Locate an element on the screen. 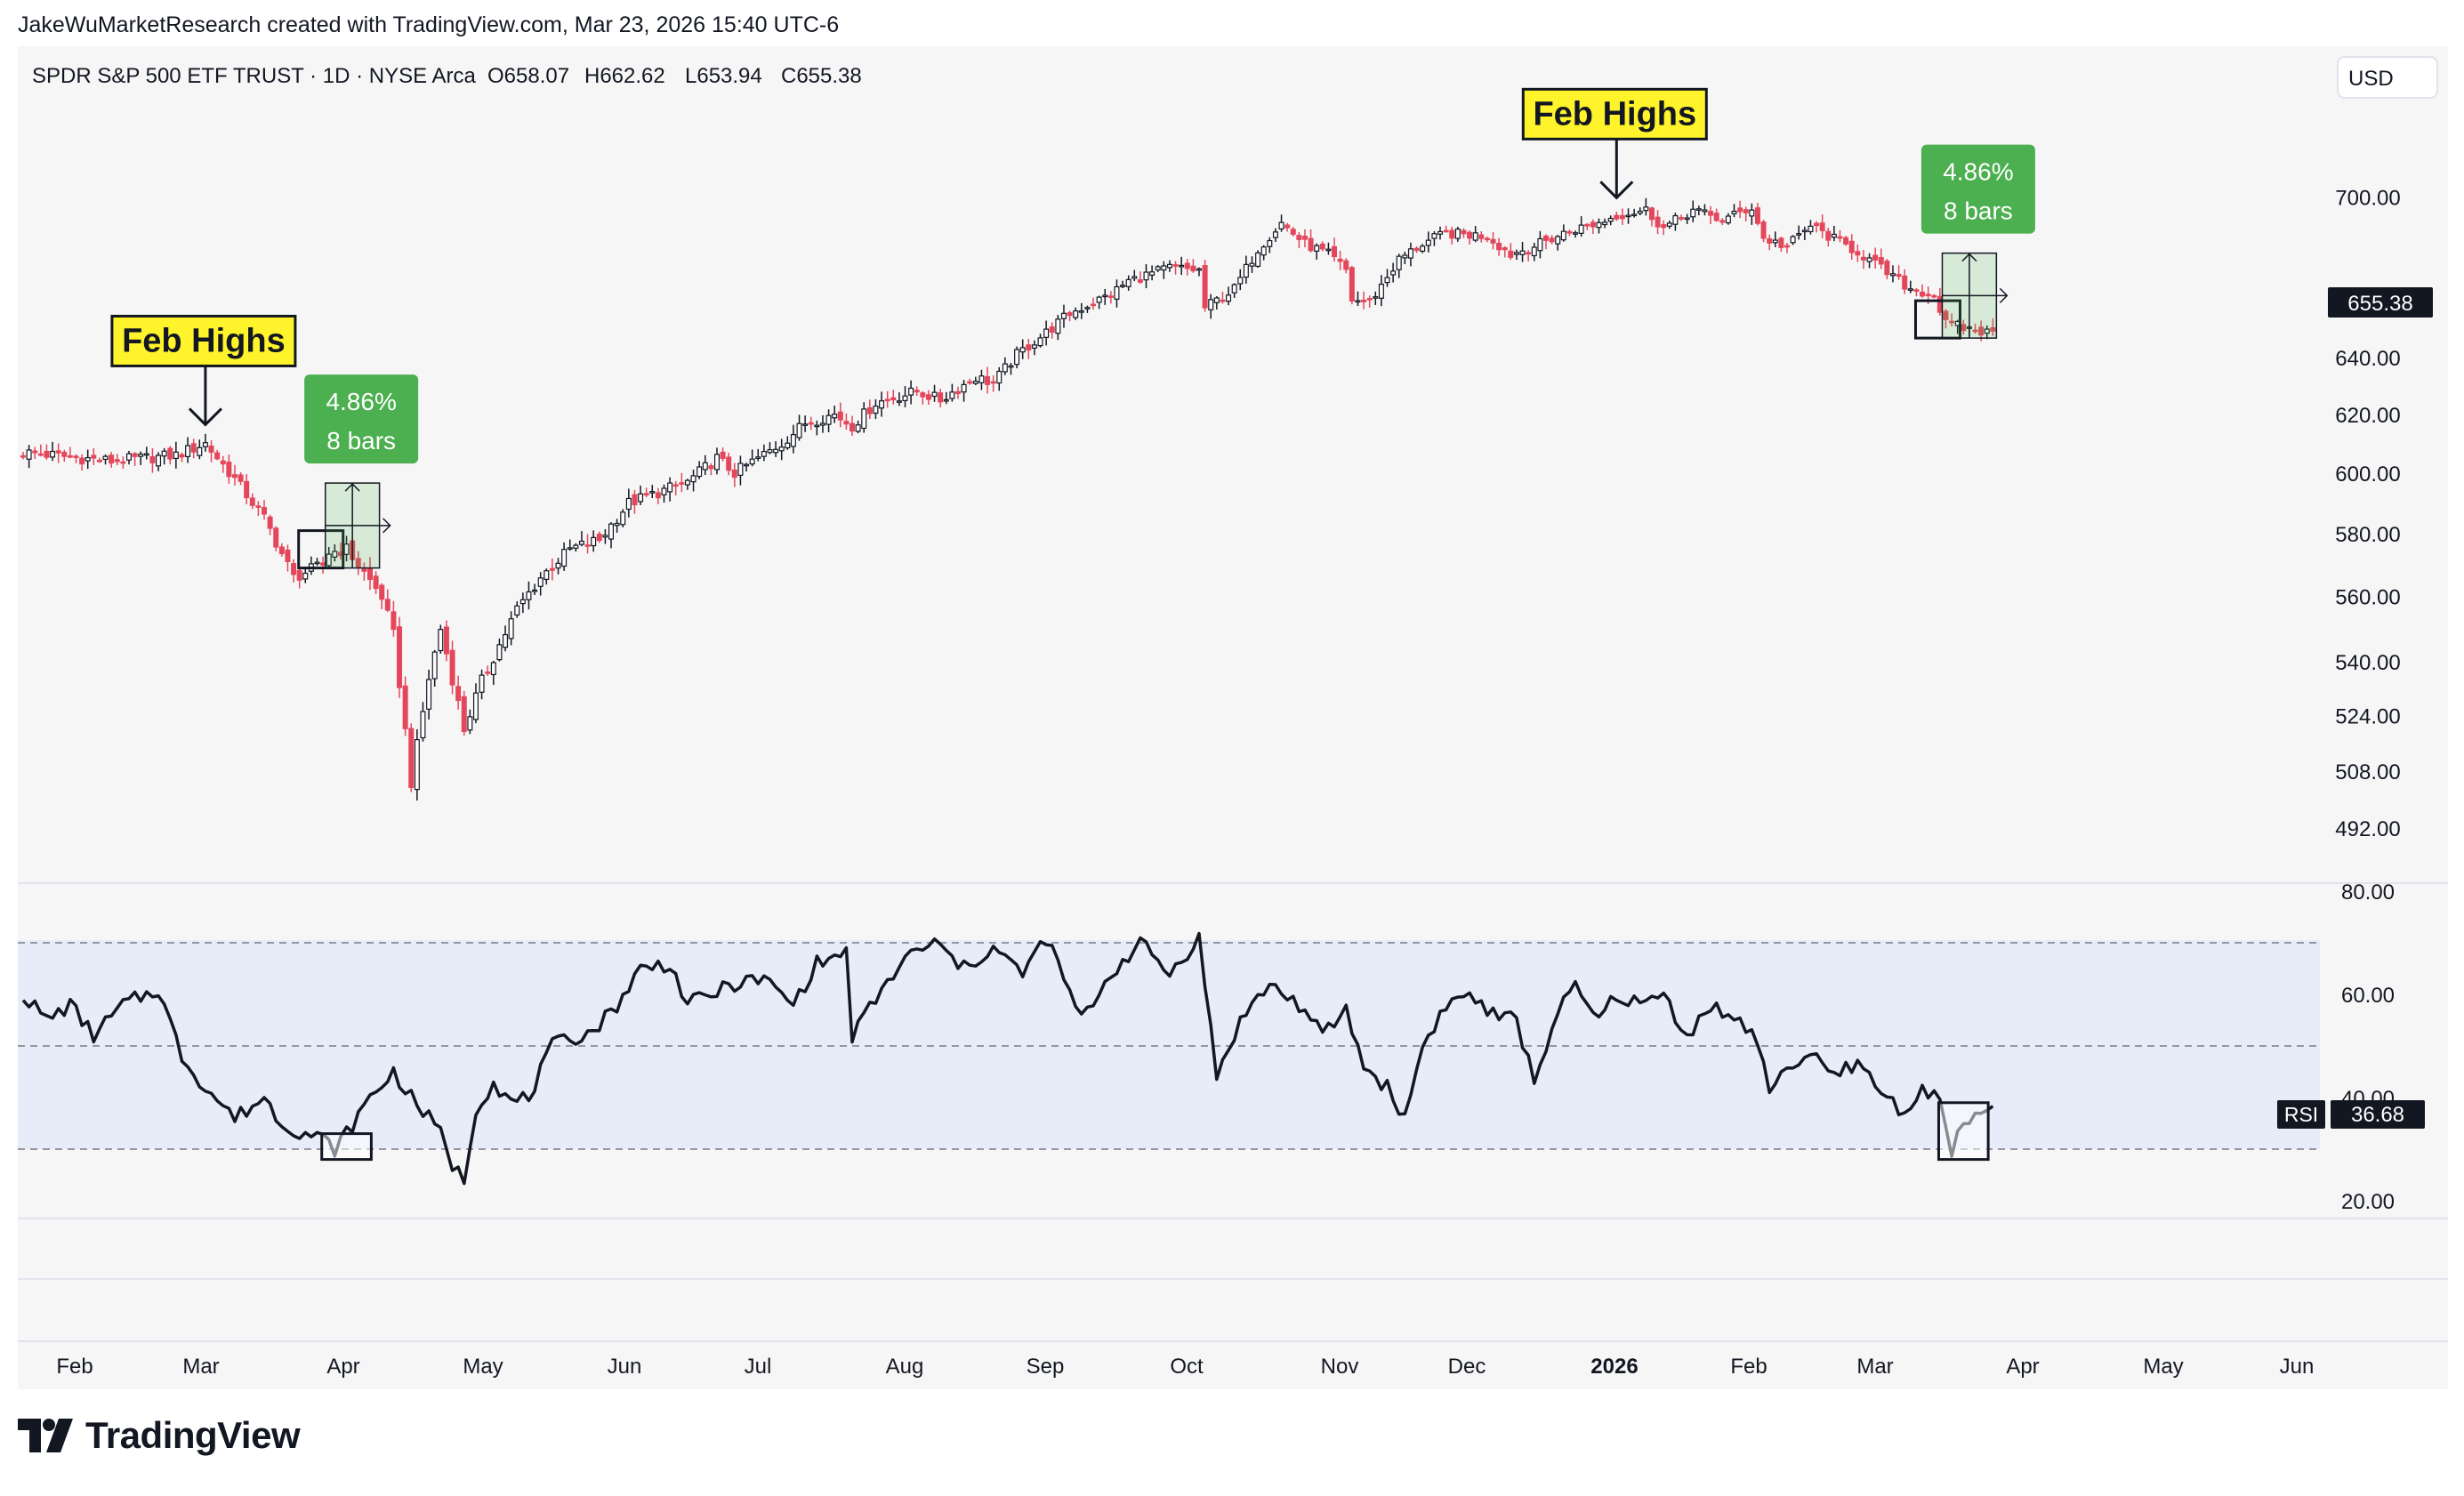  time-tick-label: Jun is located at coordinates (625, 1367).